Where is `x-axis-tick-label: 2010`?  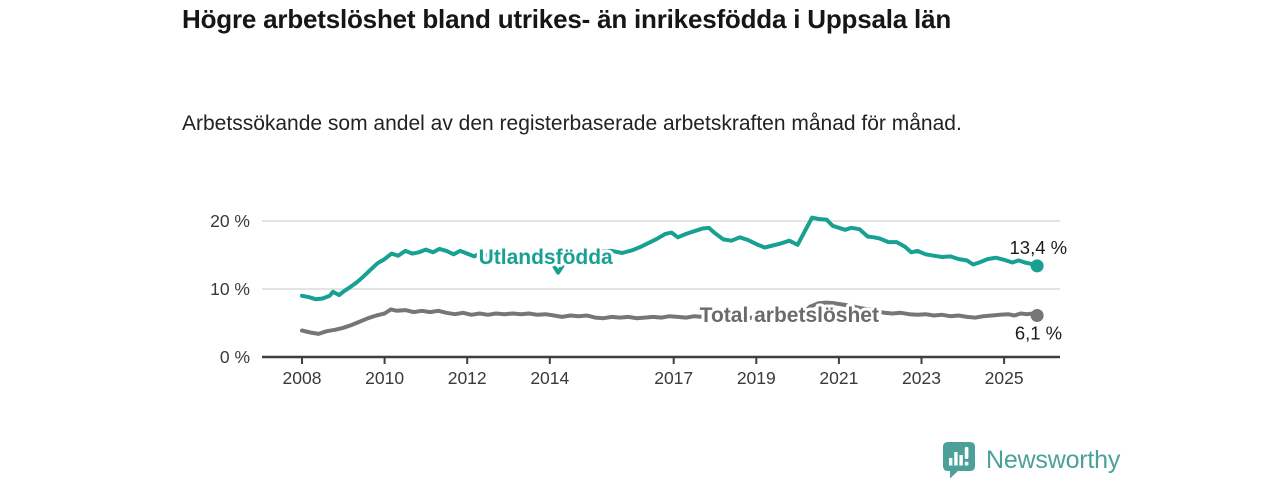 x-axis-tick-label: 2010 is located at coordinates (384, 378).